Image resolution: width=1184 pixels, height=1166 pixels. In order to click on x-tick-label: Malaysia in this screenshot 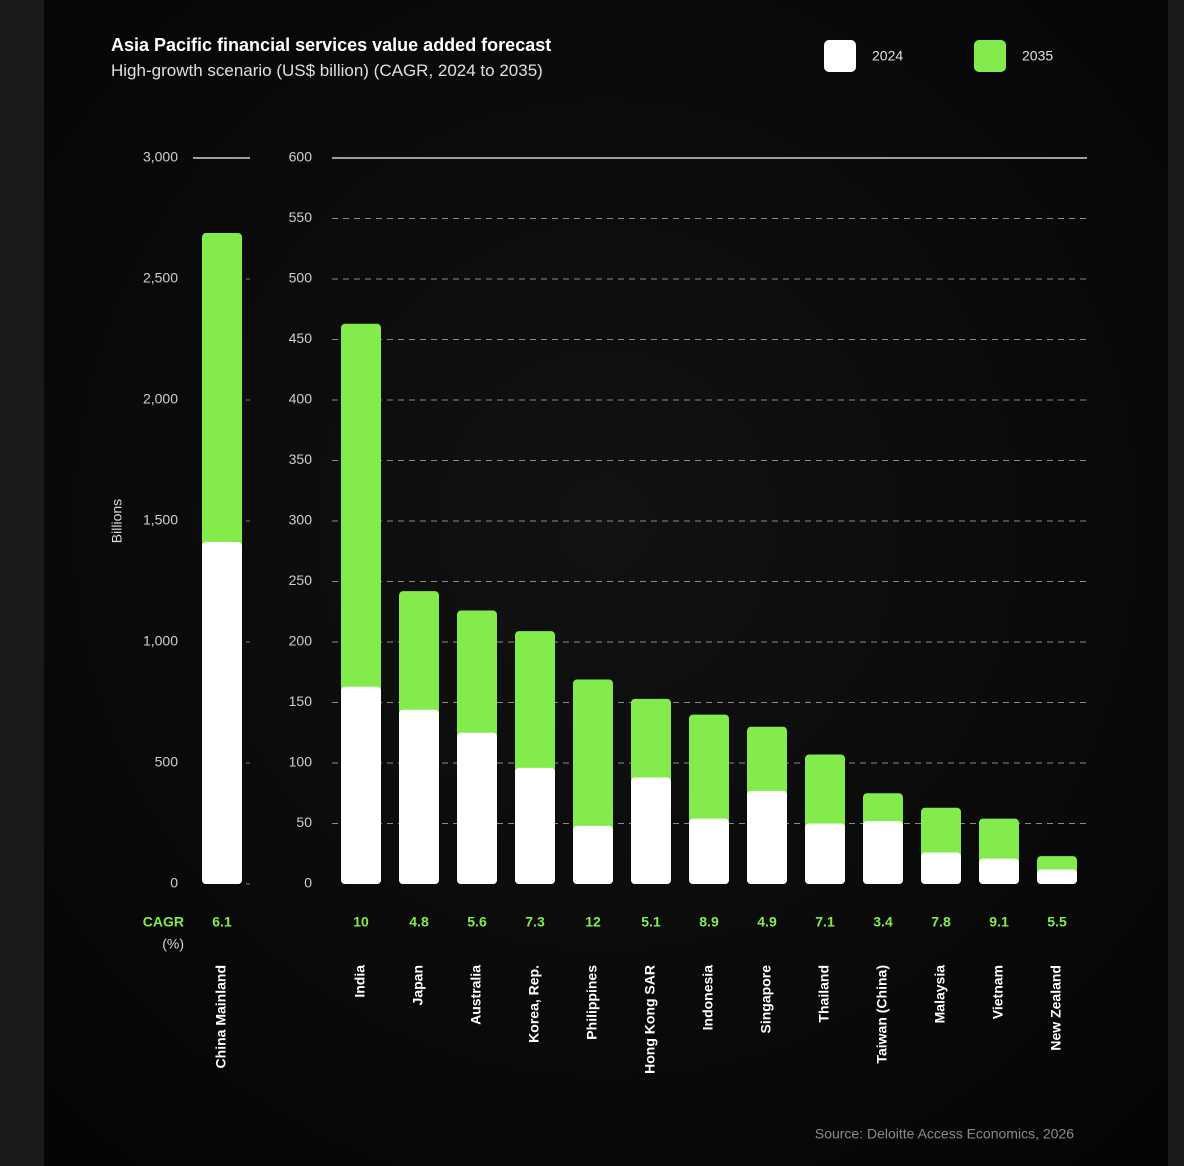, I will do `click(940, 994)`.